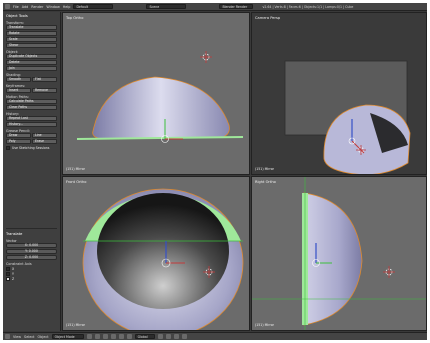  I want to click on section-transform: Transform:, so click(15, 23).